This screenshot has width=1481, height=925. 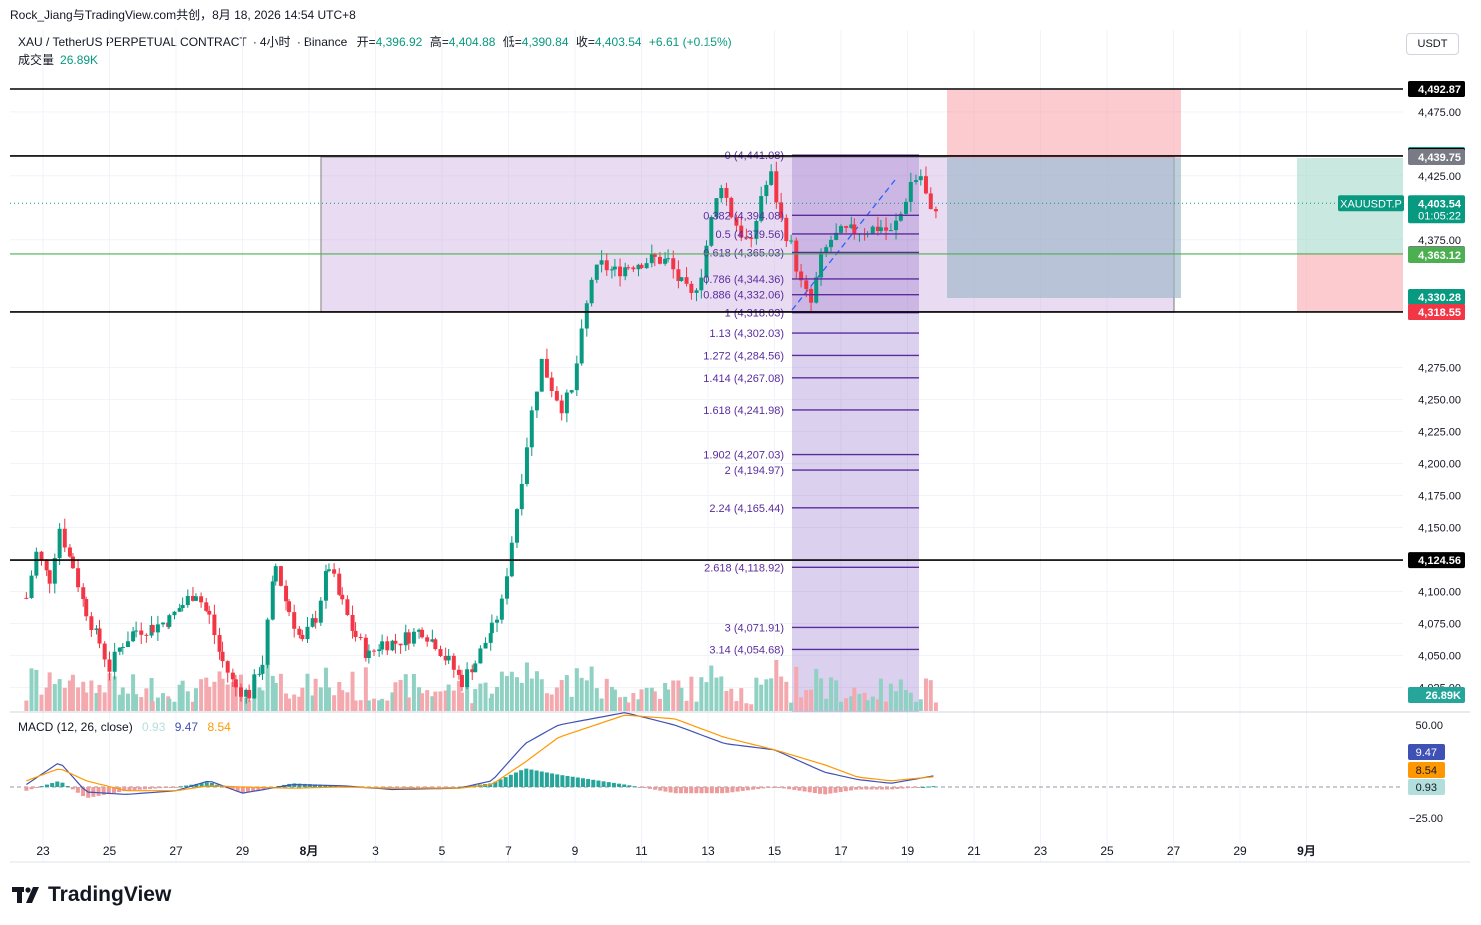 What do you see at coordinates (775, 851) in the screenshot?
I see `time-tick-label: 15` at bounding box center [775, 851].